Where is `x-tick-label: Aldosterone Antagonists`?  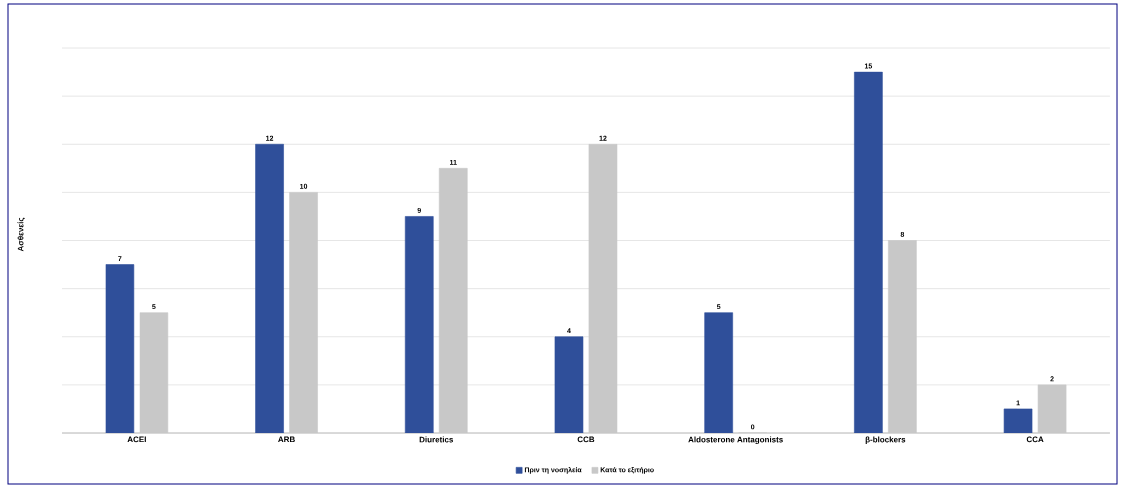 x-tick-label: Aldosterone Antagonists is located at coordinates (735, 440).